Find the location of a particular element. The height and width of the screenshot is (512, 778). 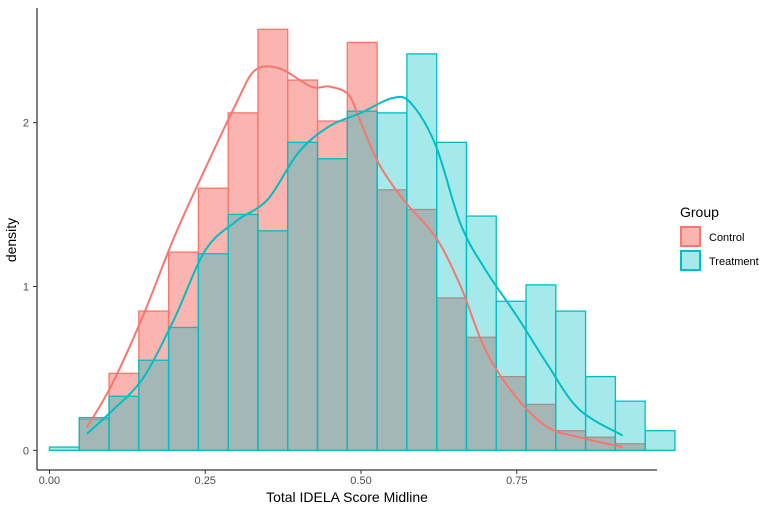

x-tick-label: 0.00 is located at coordinates (49, 481).